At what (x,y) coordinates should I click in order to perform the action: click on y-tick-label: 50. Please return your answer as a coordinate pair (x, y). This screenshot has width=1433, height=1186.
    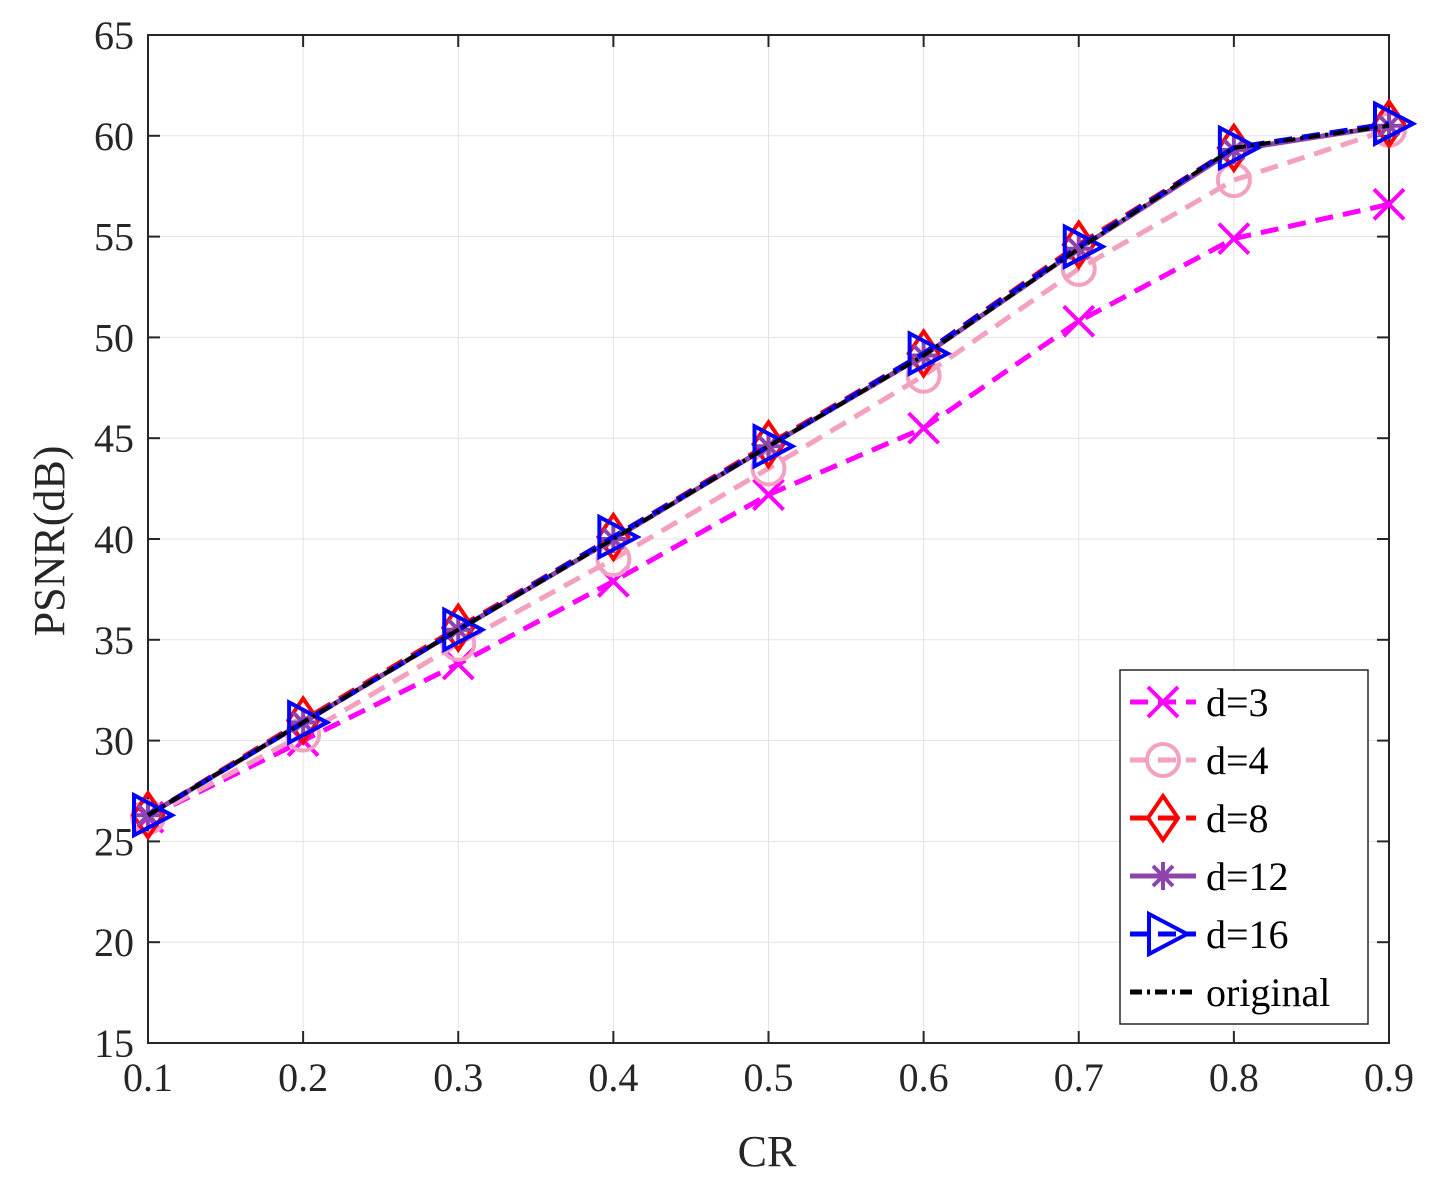
    Looking at the image, I should click on (114, 337).